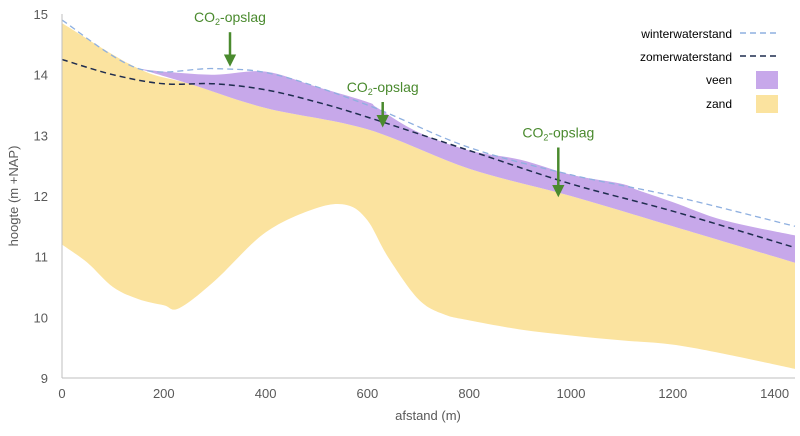 This screenshot has width=800, height=436. What do you see at coordinates (13, 196) in the screenshot?
I see `y-axis-title: hoogte (m +NAP)` at bounding box center [13, 196].